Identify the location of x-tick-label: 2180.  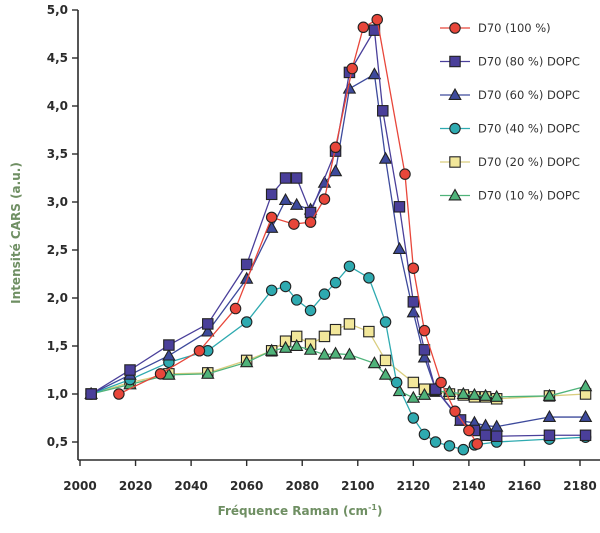
(579, 486).